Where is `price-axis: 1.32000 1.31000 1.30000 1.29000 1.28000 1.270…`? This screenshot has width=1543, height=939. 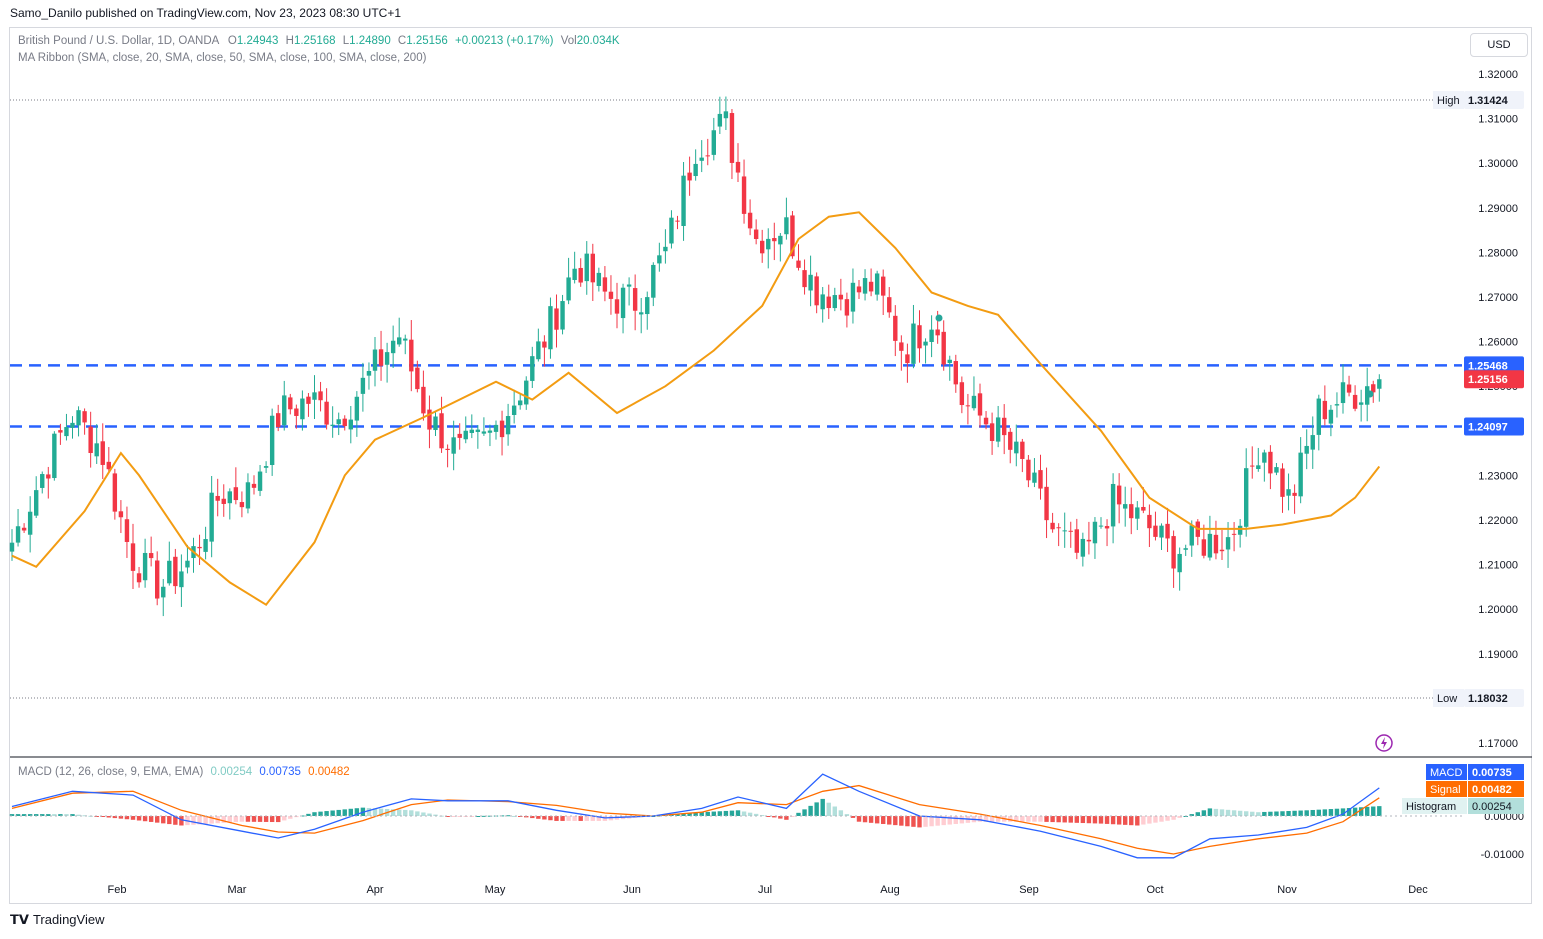 price-axis: 1.32000 1.31000 1.30000 1.29000 1.28000 1.270… is located at coordinates (1501, 465).